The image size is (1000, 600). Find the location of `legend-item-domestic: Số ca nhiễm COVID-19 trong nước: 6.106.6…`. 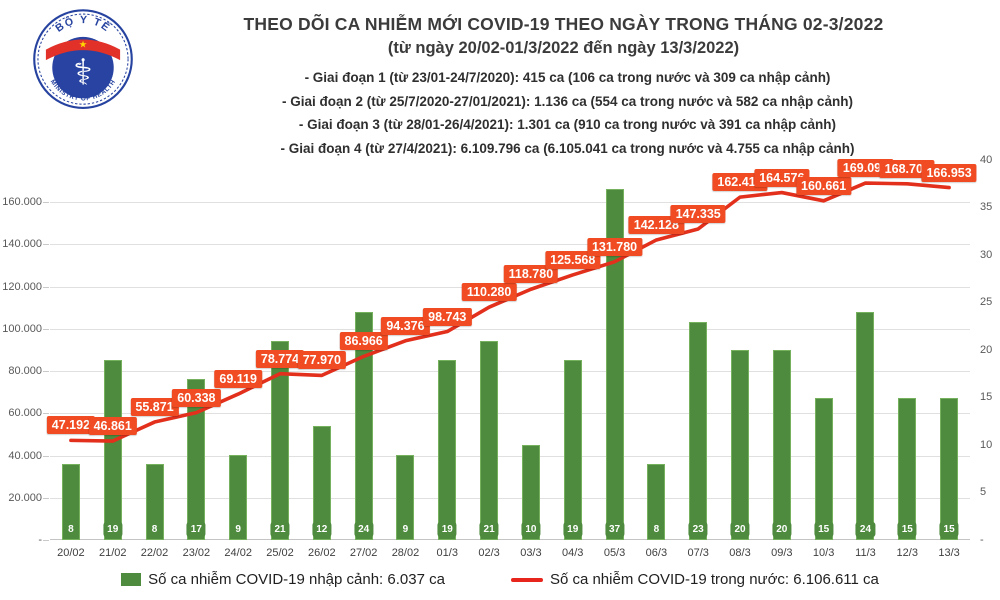

legend-item-domestic: Số ca nhiễm COVID-19 trong nước: 6.106.6… is located at coordinates (694, 579).